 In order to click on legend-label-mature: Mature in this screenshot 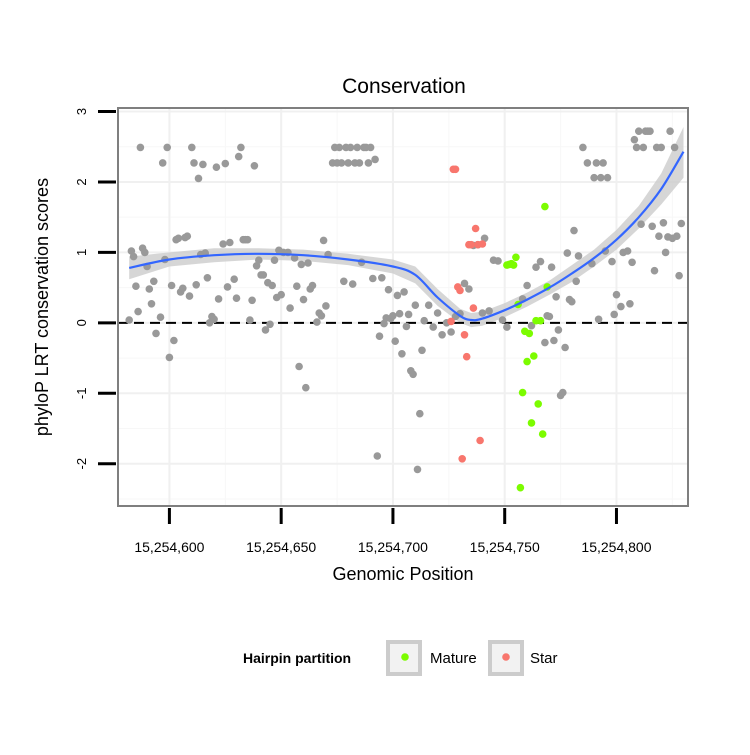, I will do `click(453, 658)`.